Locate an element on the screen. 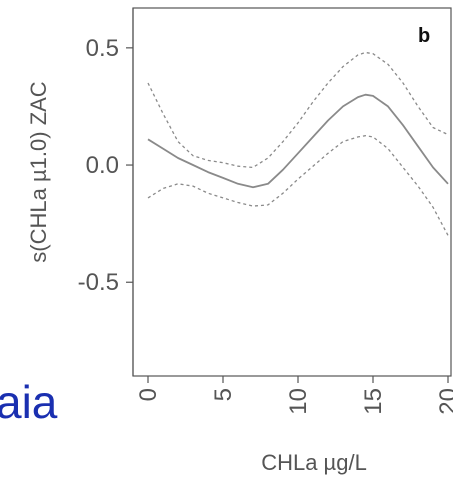 The image size is (453, 480). y-tick-label: -0.5 is located at coordinates (98, 282).